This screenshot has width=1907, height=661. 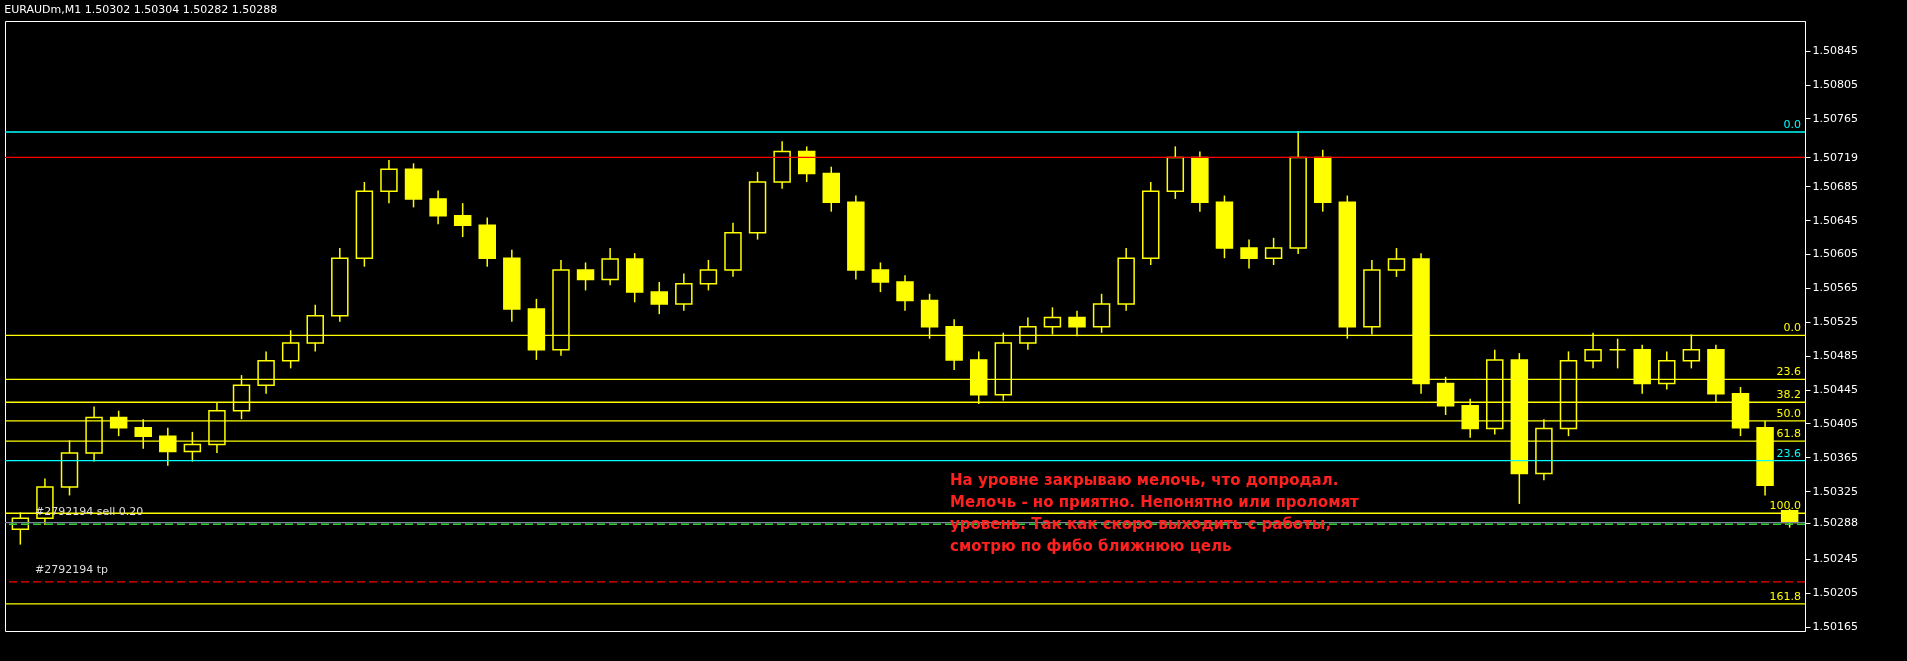 I want to click on y-tick-label: 1.50525, so click(x=1835, y=322).